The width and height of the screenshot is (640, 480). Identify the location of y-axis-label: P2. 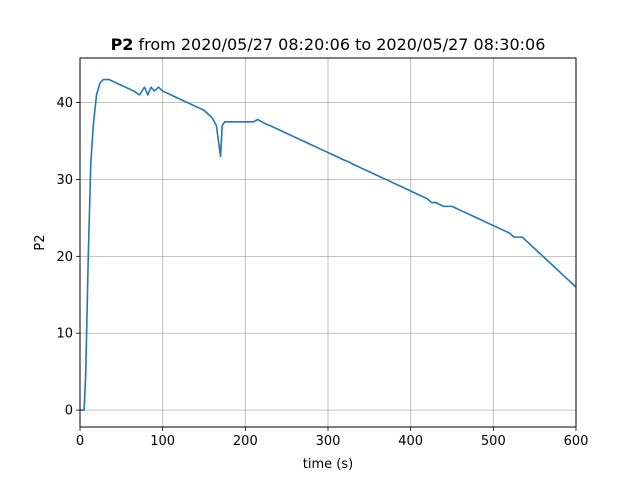
(40, 242).